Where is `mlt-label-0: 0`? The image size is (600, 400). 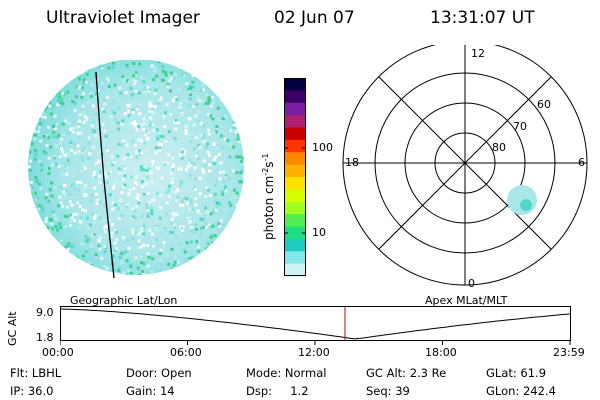
mlt-label-0: 0 is located at coordinates (471, 283).